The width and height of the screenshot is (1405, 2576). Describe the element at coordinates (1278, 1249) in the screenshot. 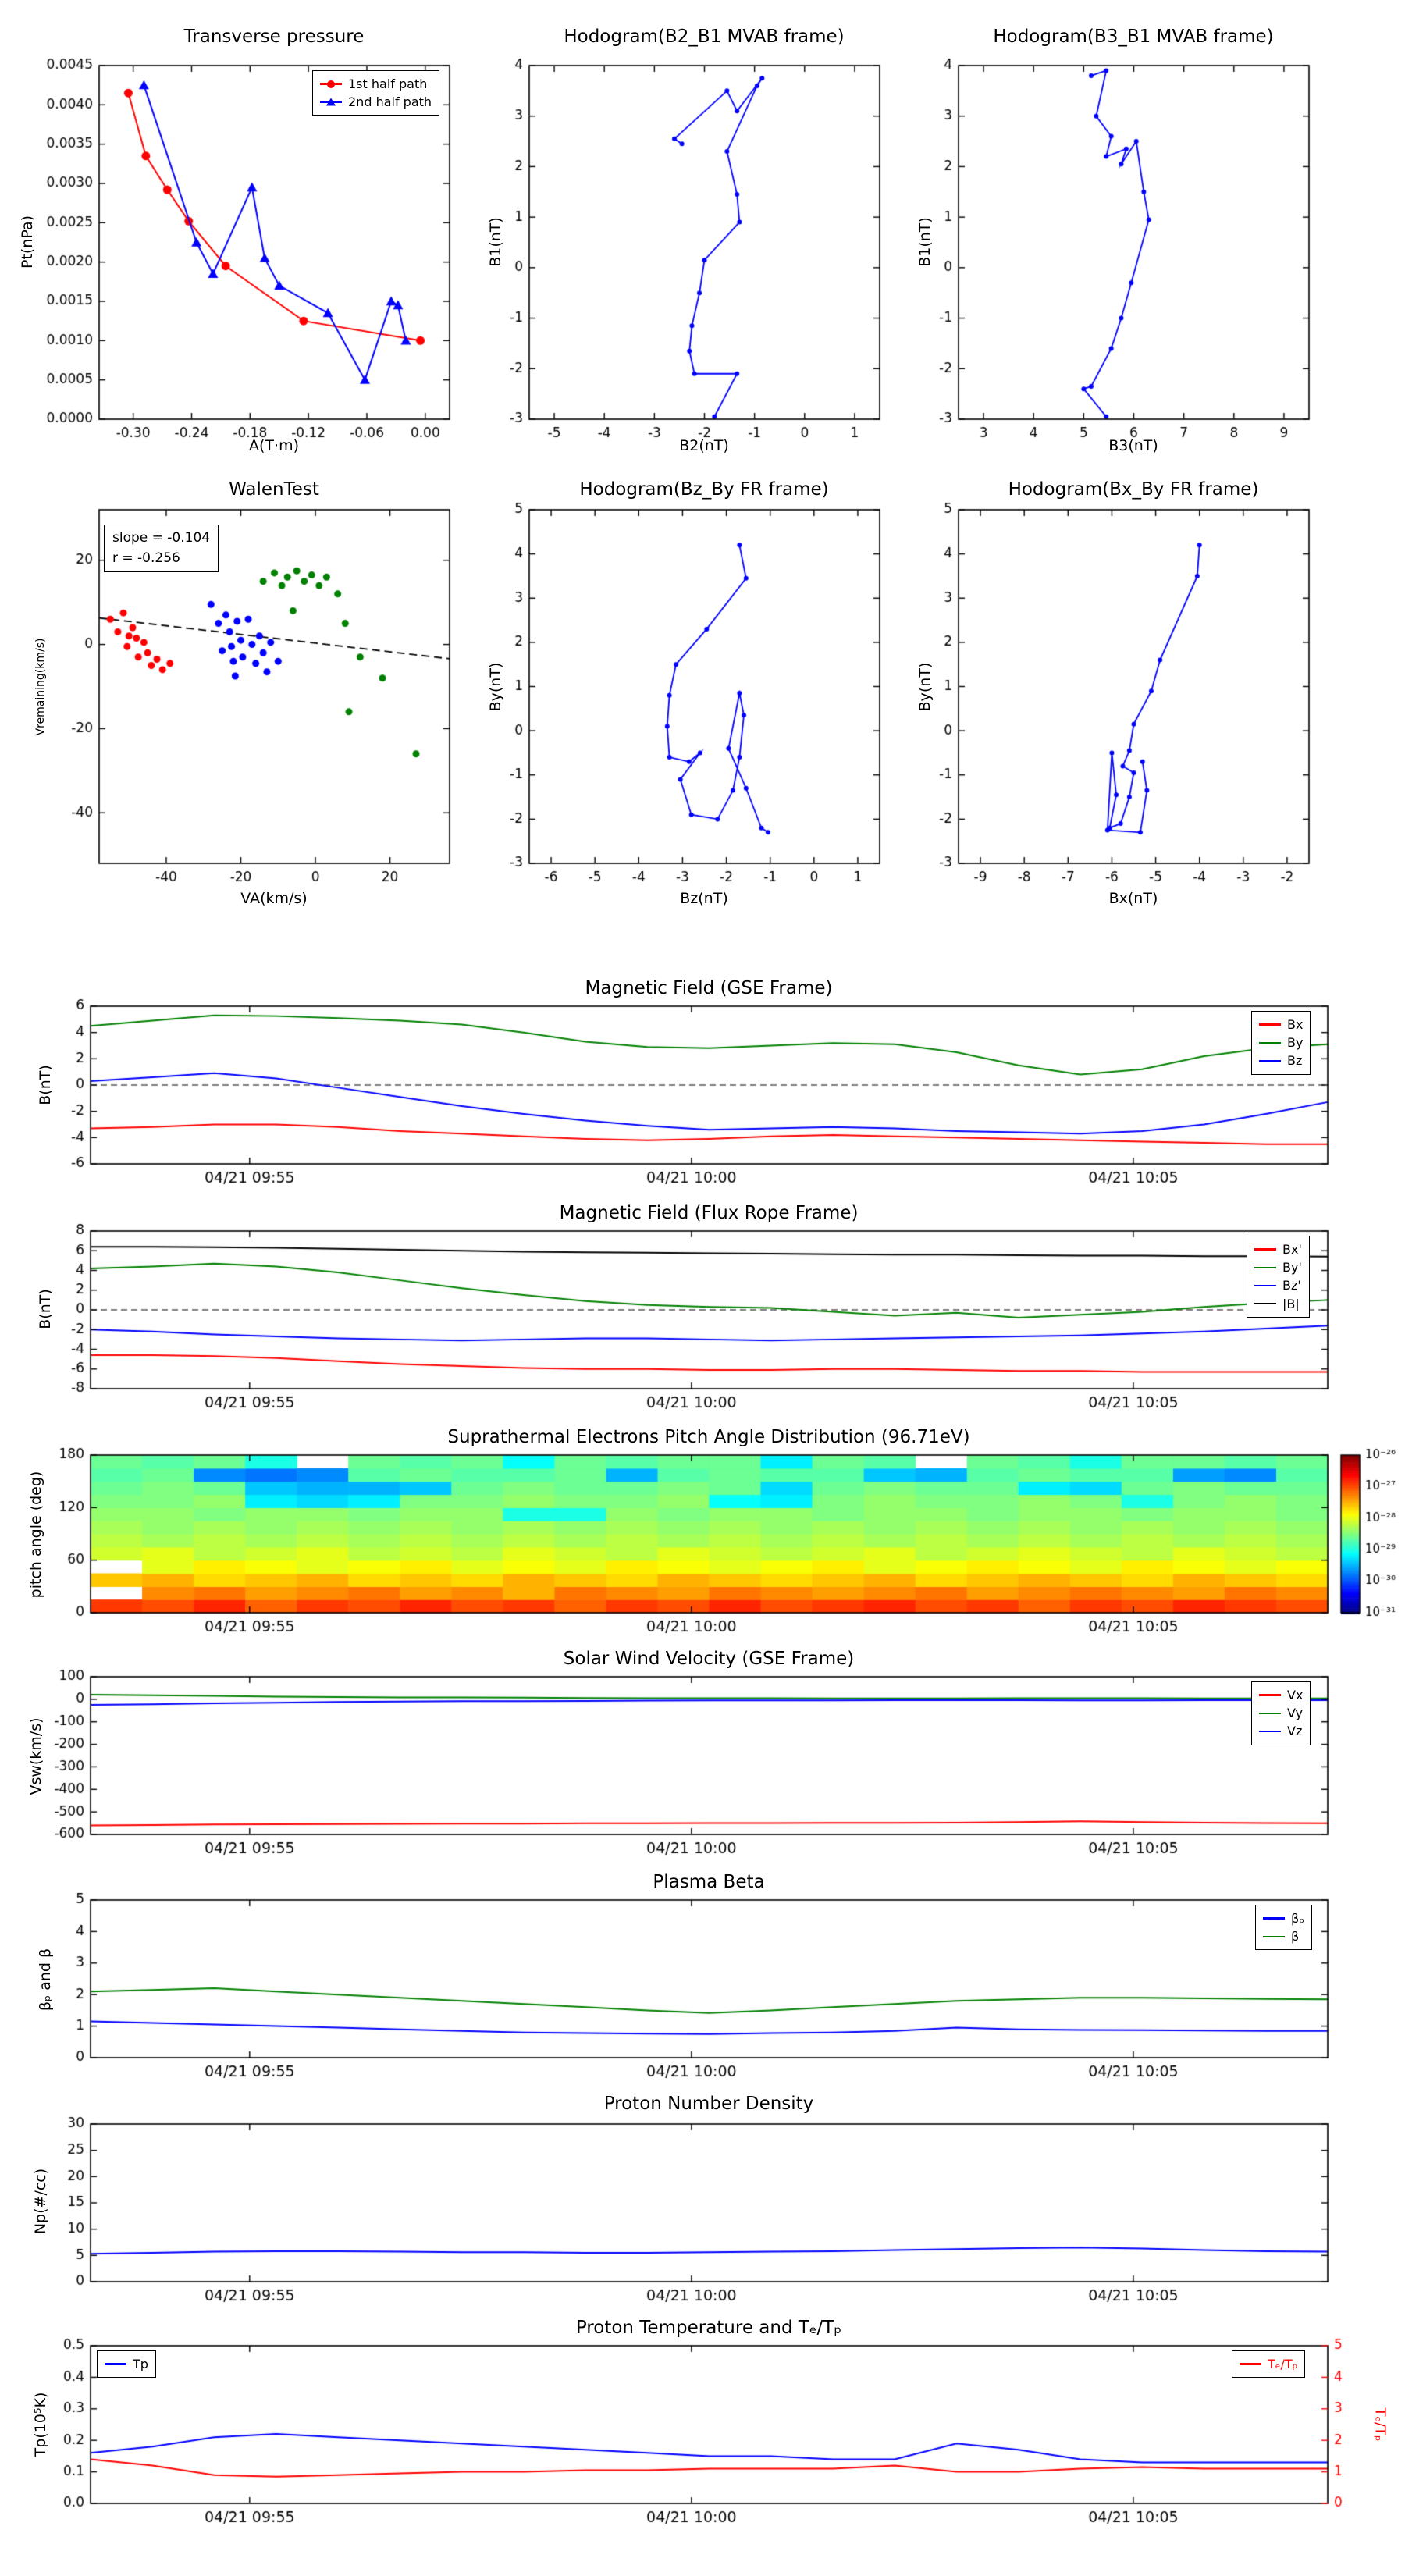

I see `legend-entry: Bx'` at that location.